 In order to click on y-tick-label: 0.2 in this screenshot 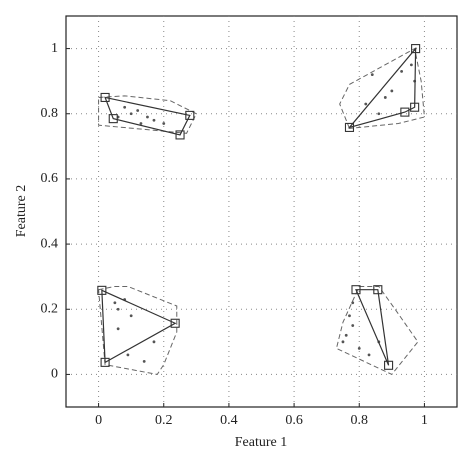, I will do `click(50, 308)`.